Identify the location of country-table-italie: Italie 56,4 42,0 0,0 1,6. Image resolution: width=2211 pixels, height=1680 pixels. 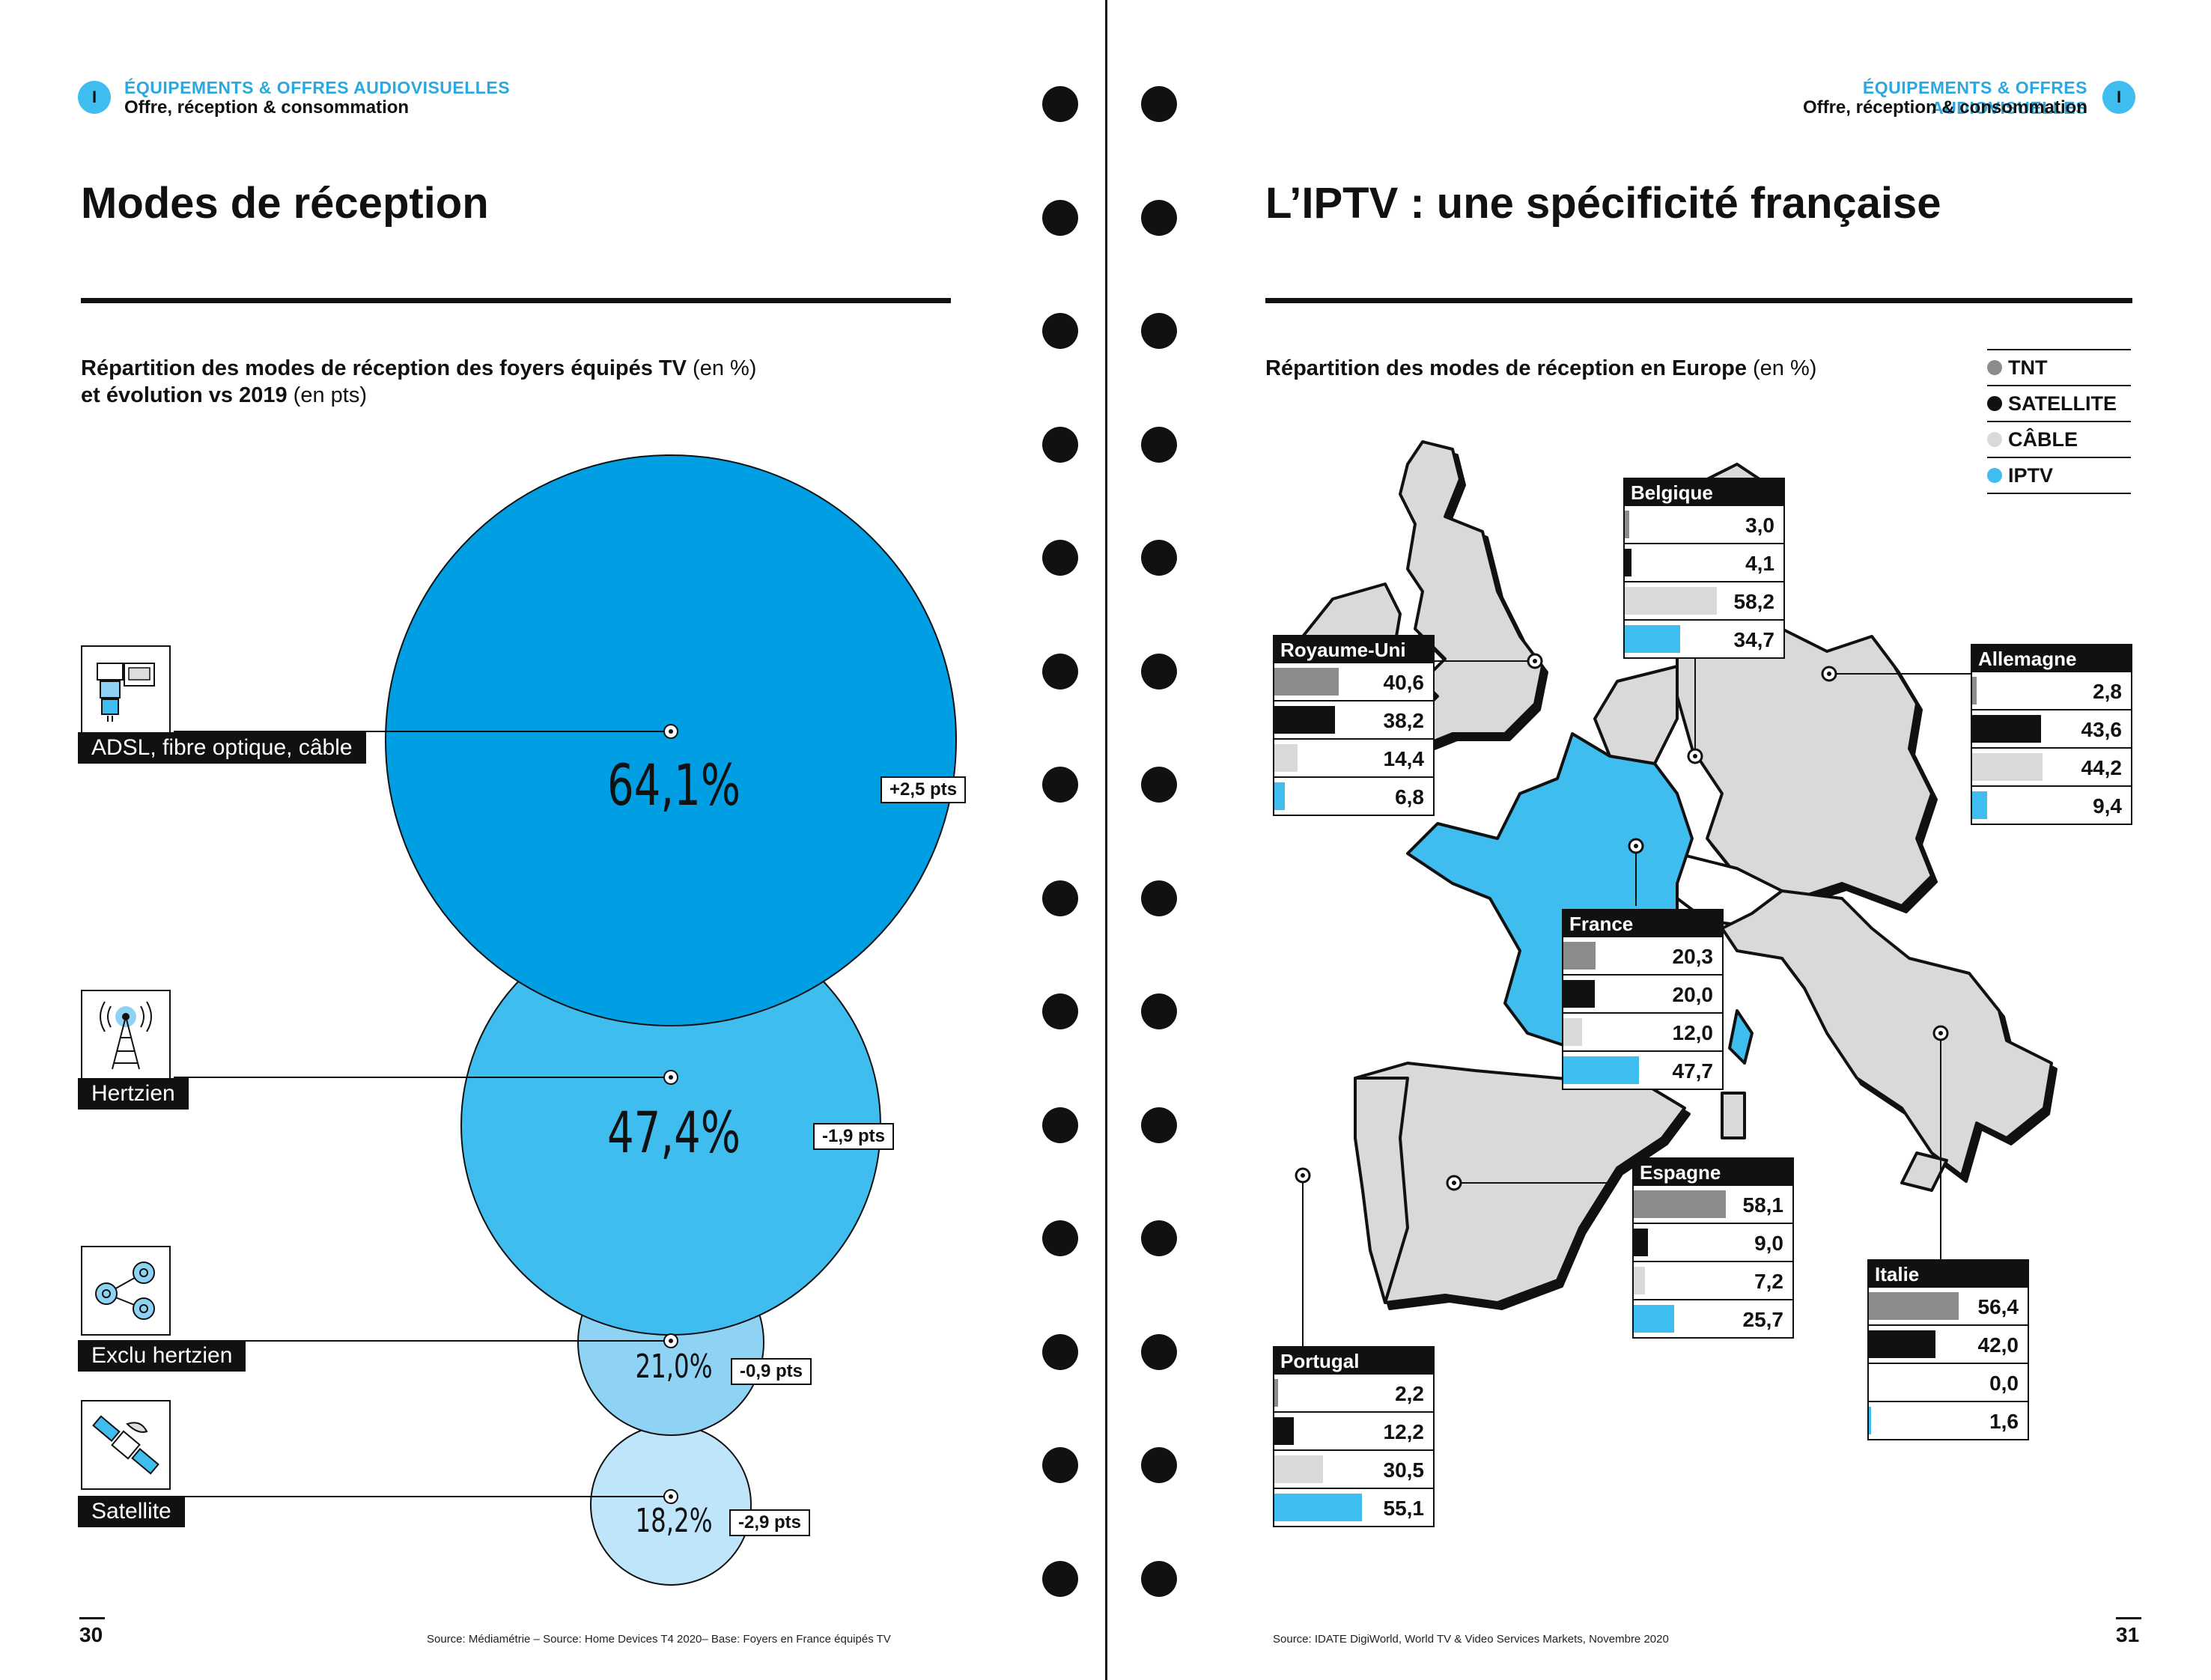
(1948, 1349).